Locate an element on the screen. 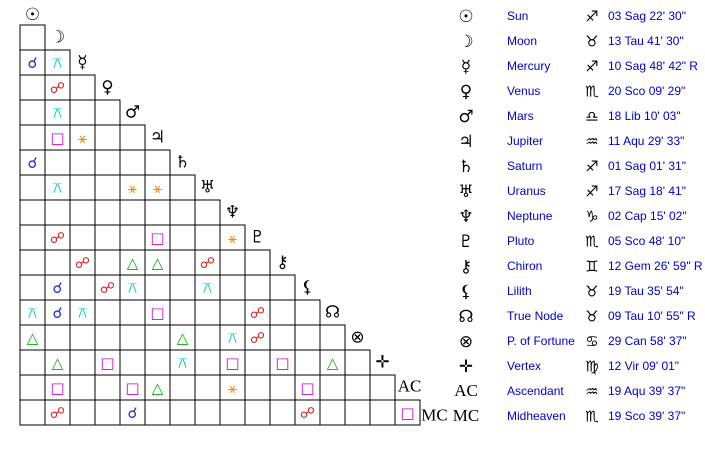  point-position: 10 Sag 48' 42" R is located at coordinates (653, 66).